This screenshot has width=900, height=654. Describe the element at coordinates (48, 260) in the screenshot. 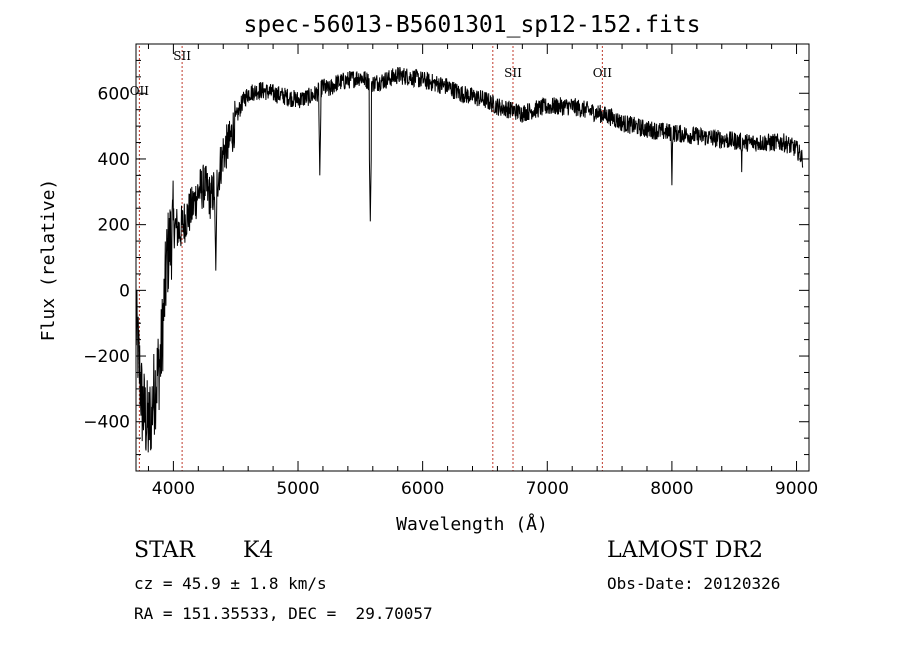

I see `y-axis-label: Flux (relative)` at that location.